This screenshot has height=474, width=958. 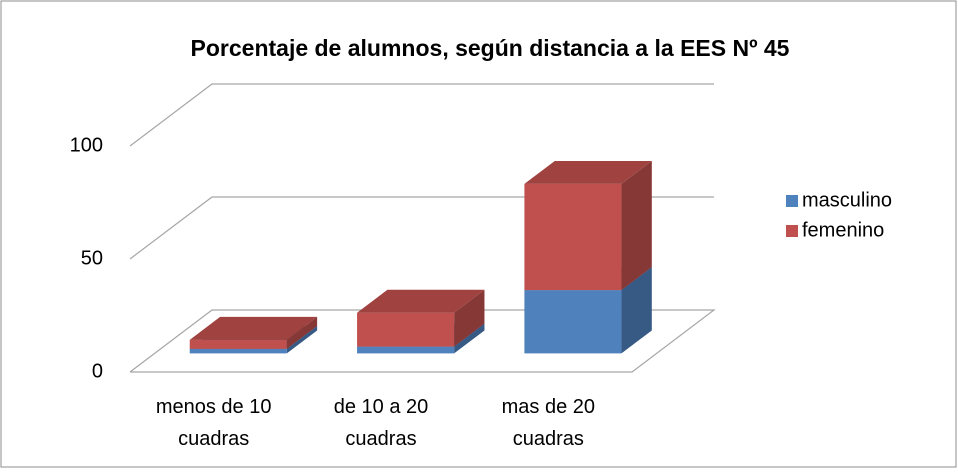 I want to click on y-tick-label: 100, so click(x=86, y=145).